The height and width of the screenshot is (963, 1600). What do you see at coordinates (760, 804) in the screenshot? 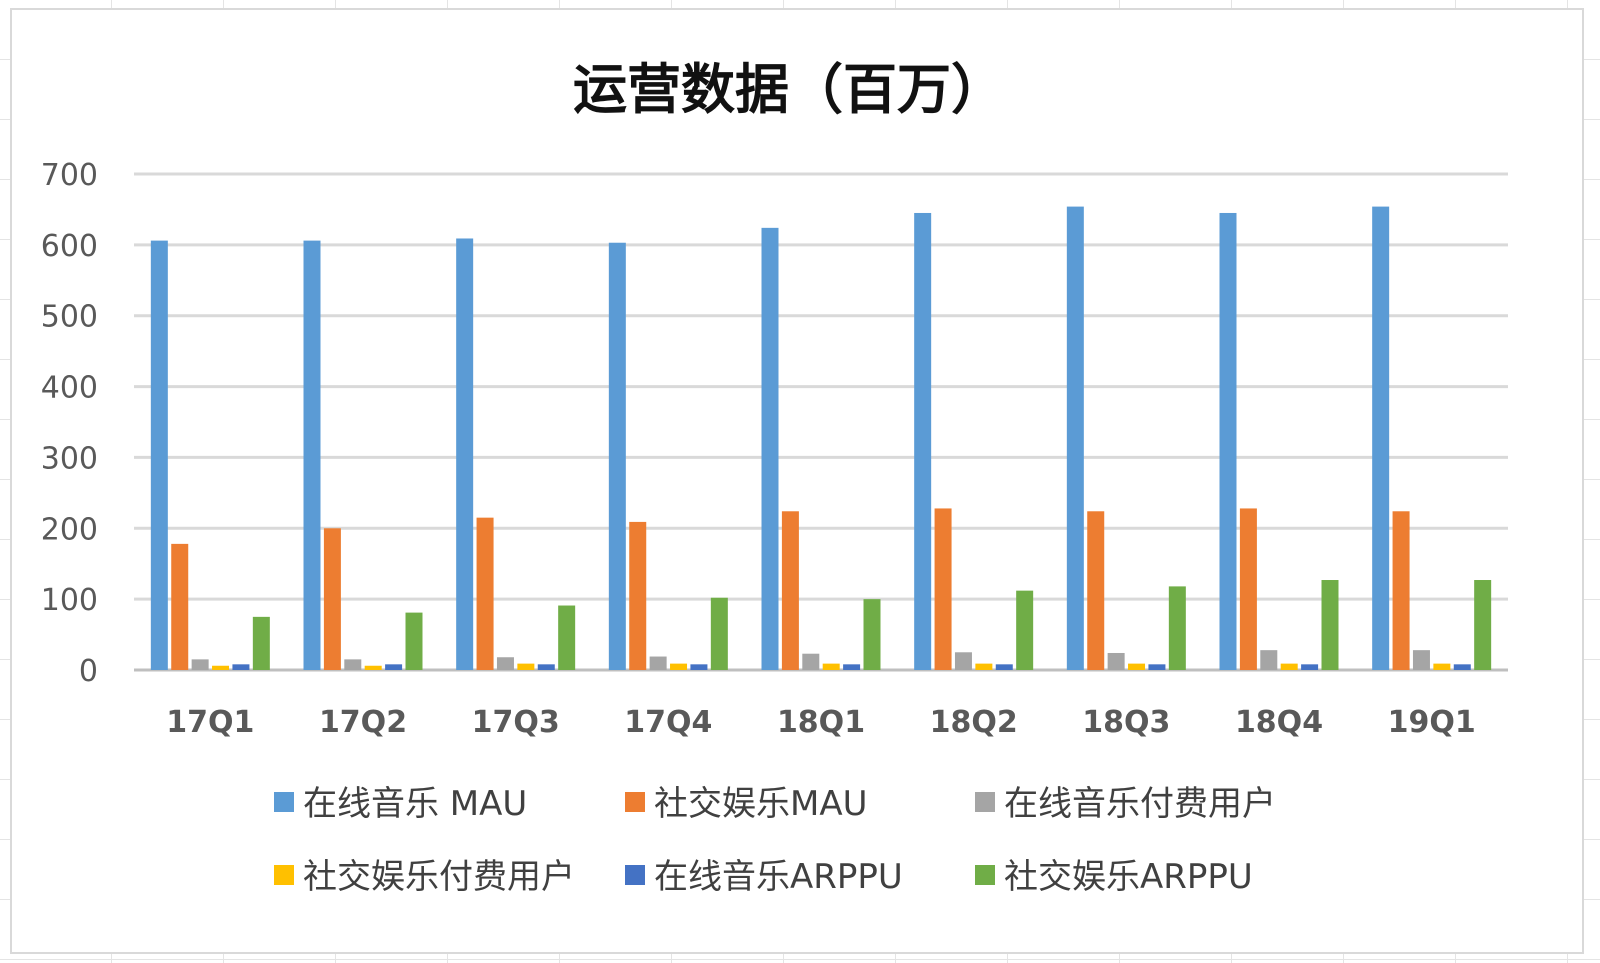
I see `legend-label: 社交娱乐MAU` at bounding box center [760, 804].